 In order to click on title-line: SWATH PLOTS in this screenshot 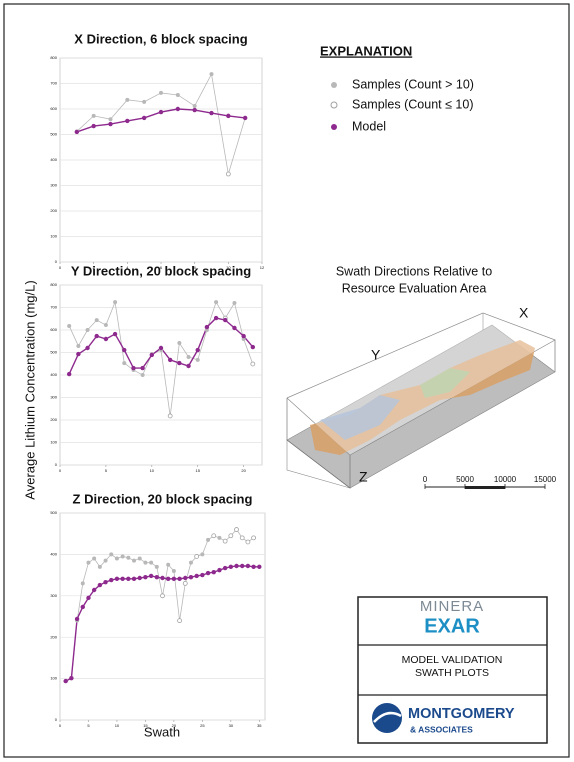, I will do `click(452, 673)`.